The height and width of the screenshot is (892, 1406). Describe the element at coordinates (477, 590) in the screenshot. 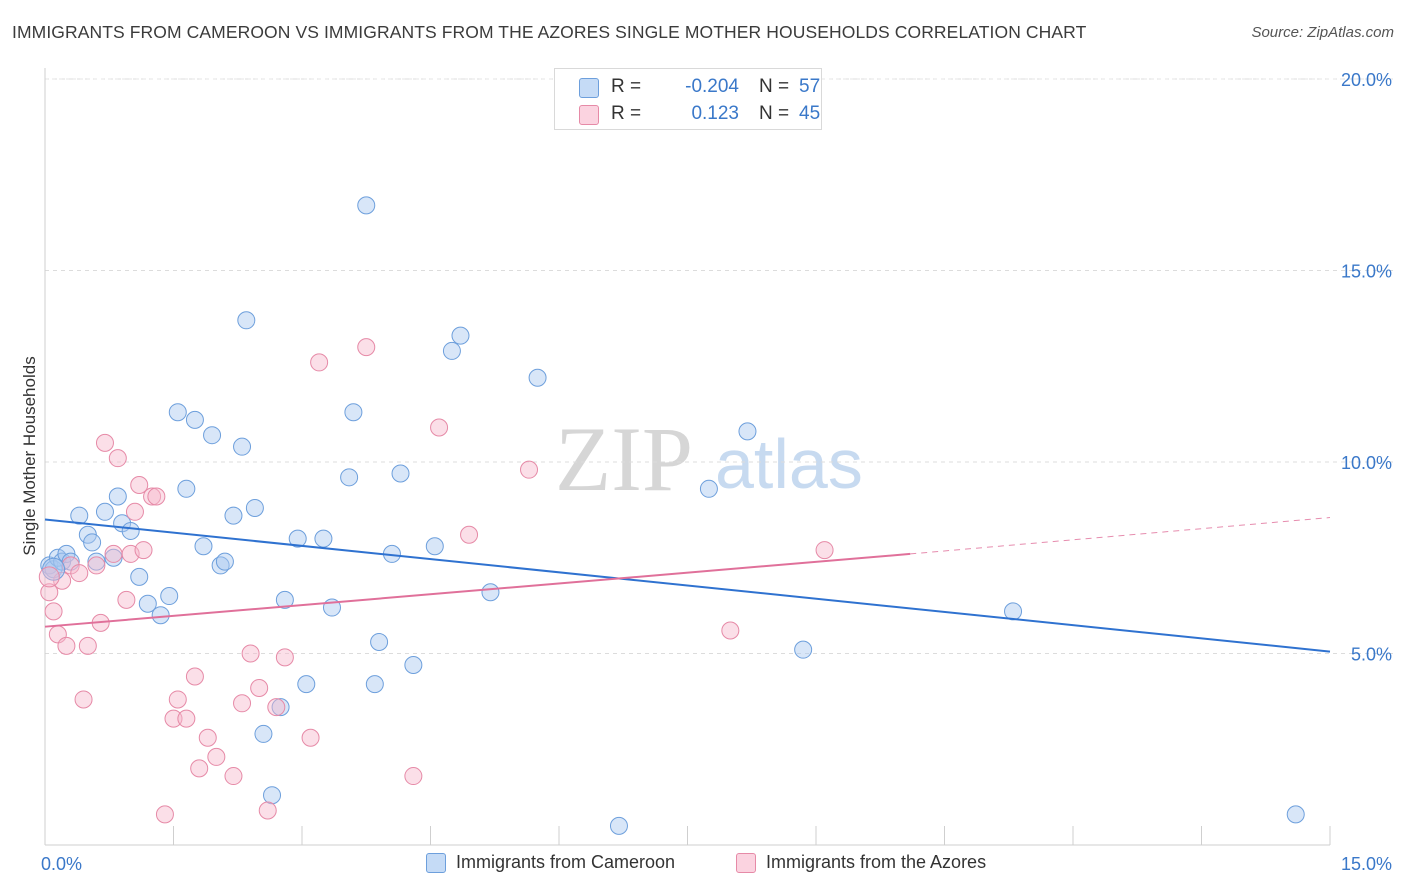

I see `trend-line-azores` at that location.